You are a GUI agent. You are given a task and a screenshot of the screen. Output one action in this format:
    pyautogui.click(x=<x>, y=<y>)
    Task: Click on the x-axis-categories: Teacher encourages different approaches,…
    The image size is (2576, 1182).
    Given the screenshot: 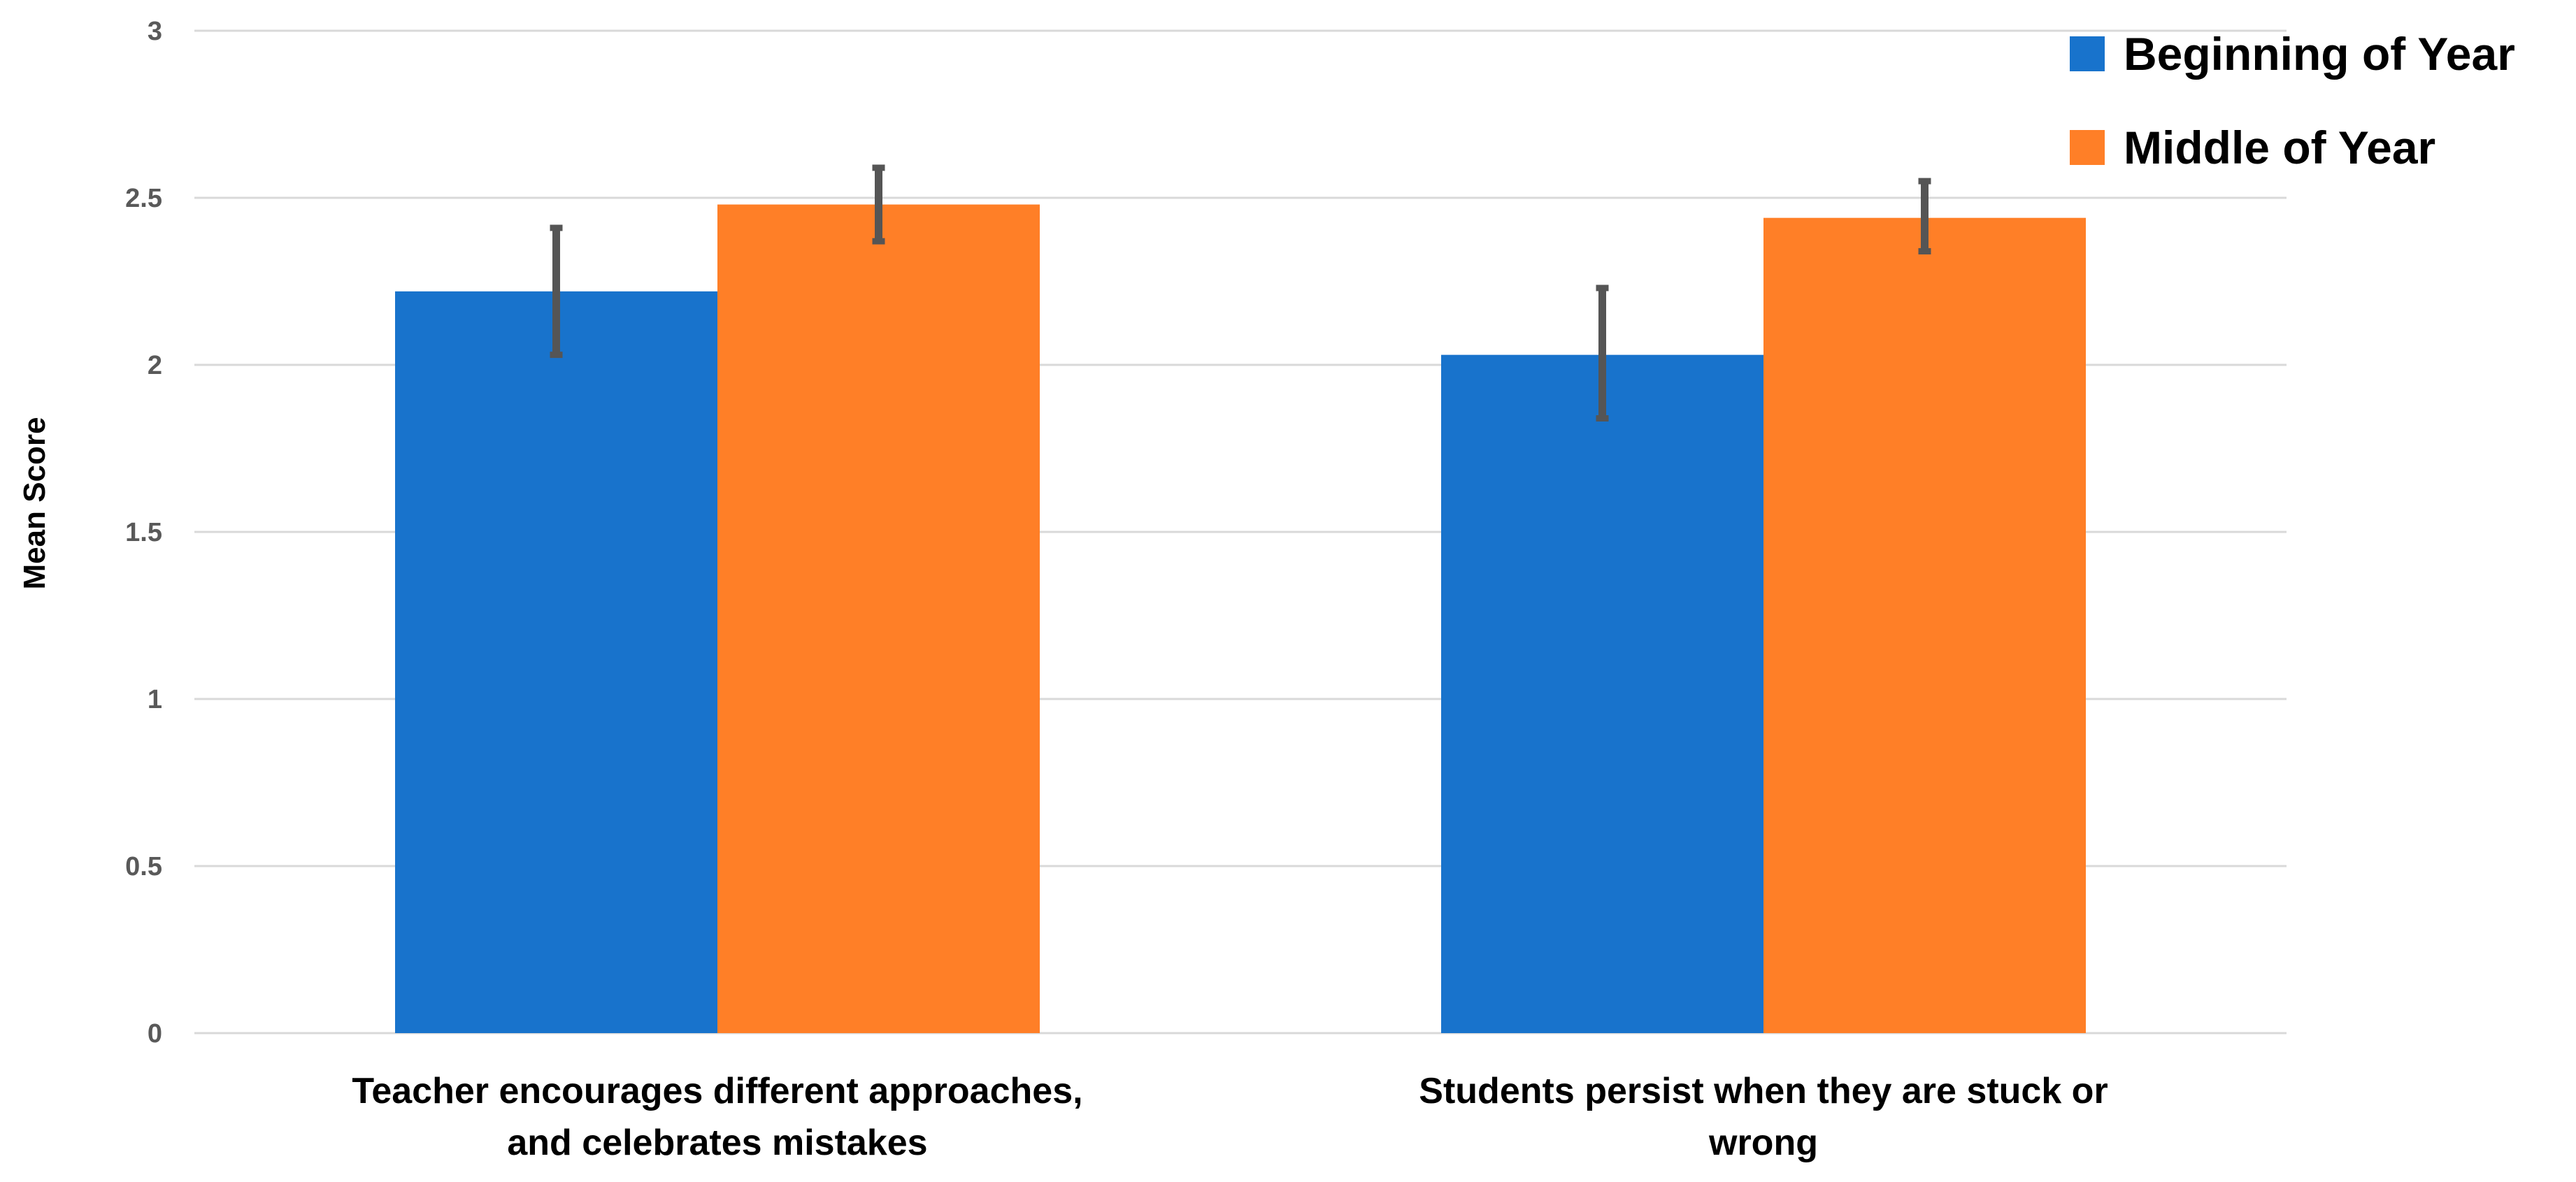 What is the action you would take?
    pyautogui.click(x=1230, y=1117)
    